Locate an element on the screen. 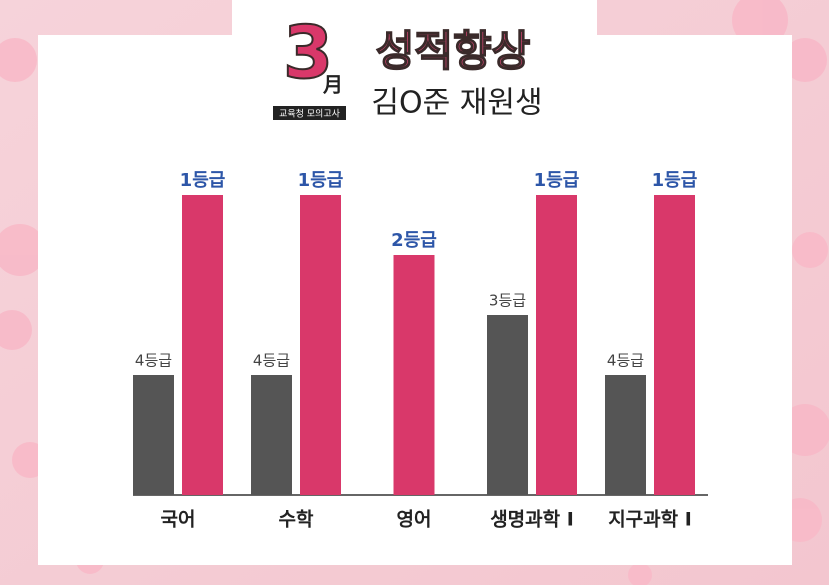  chart-title: 성적향상 is located at coordinates (453, 51).